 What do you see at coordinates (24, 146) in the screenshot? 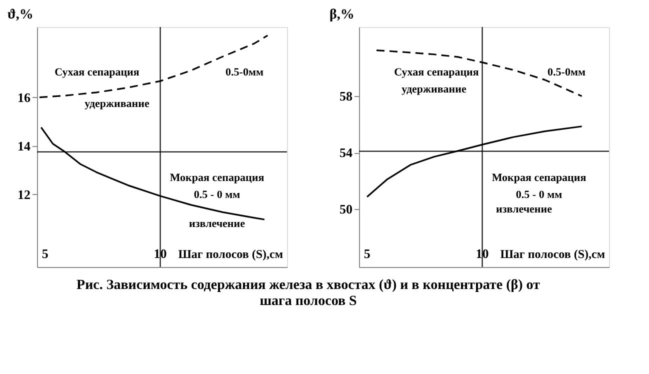
I see `y-tick-label: 14` at bounding box center [24, 146].